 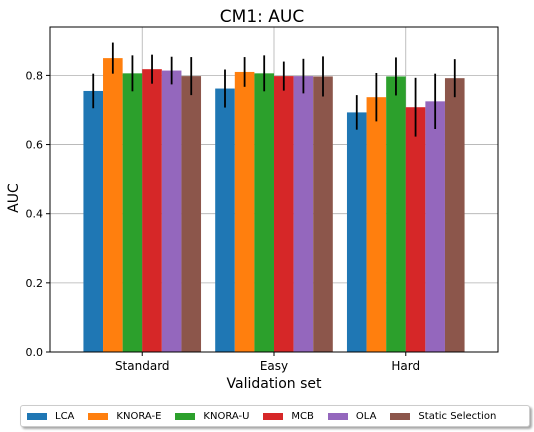 What do you see at coordinates (35, 352) in the screenshot?
I see `y-tick-label: 0.0` at bounding box center [35, 352].